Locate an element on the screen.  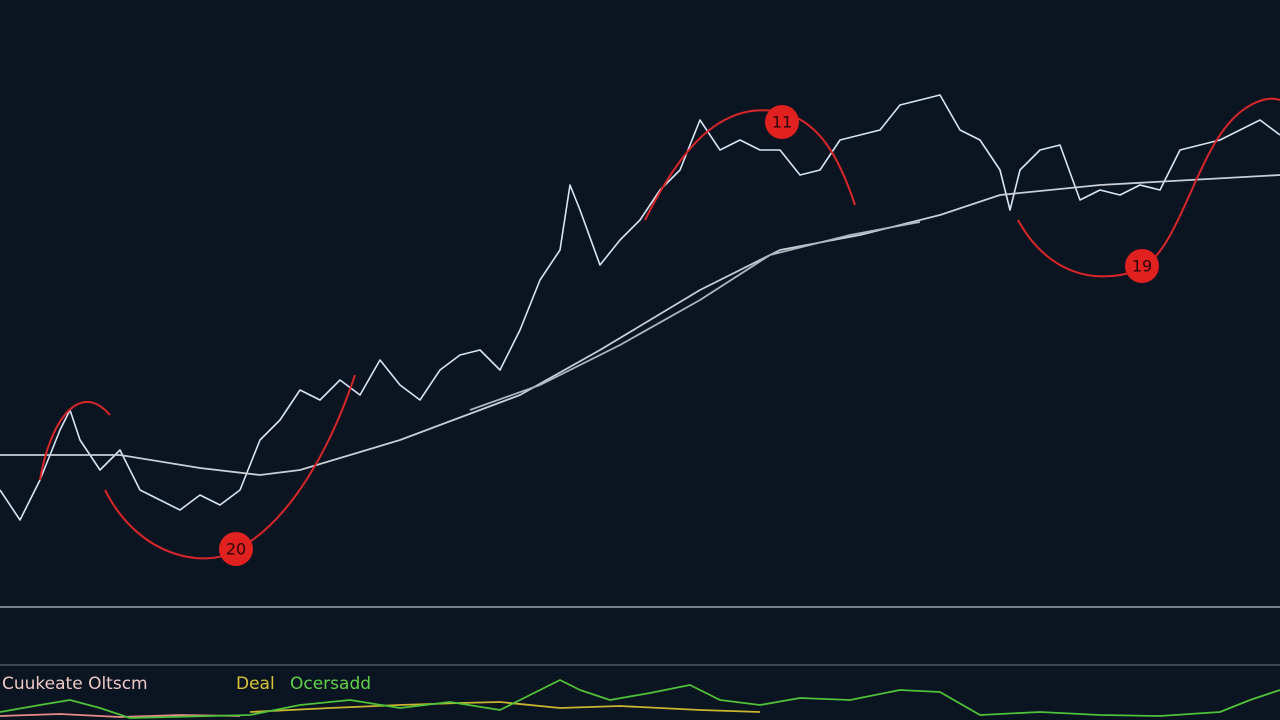
legend-label: Ocersadd is located at coordinates (330, 684).